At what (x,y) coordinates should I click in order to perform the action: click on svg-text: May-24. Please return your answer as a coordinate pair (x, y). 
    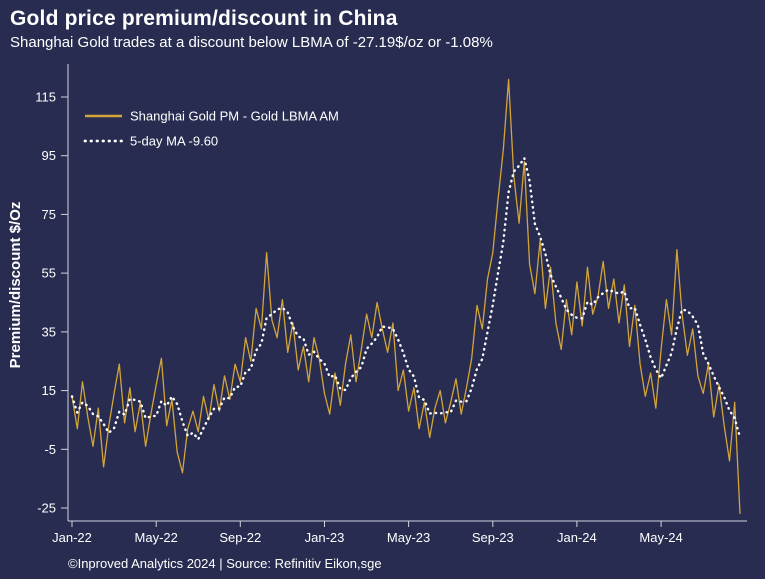
    Looking at the image, I should click on (660, 537).